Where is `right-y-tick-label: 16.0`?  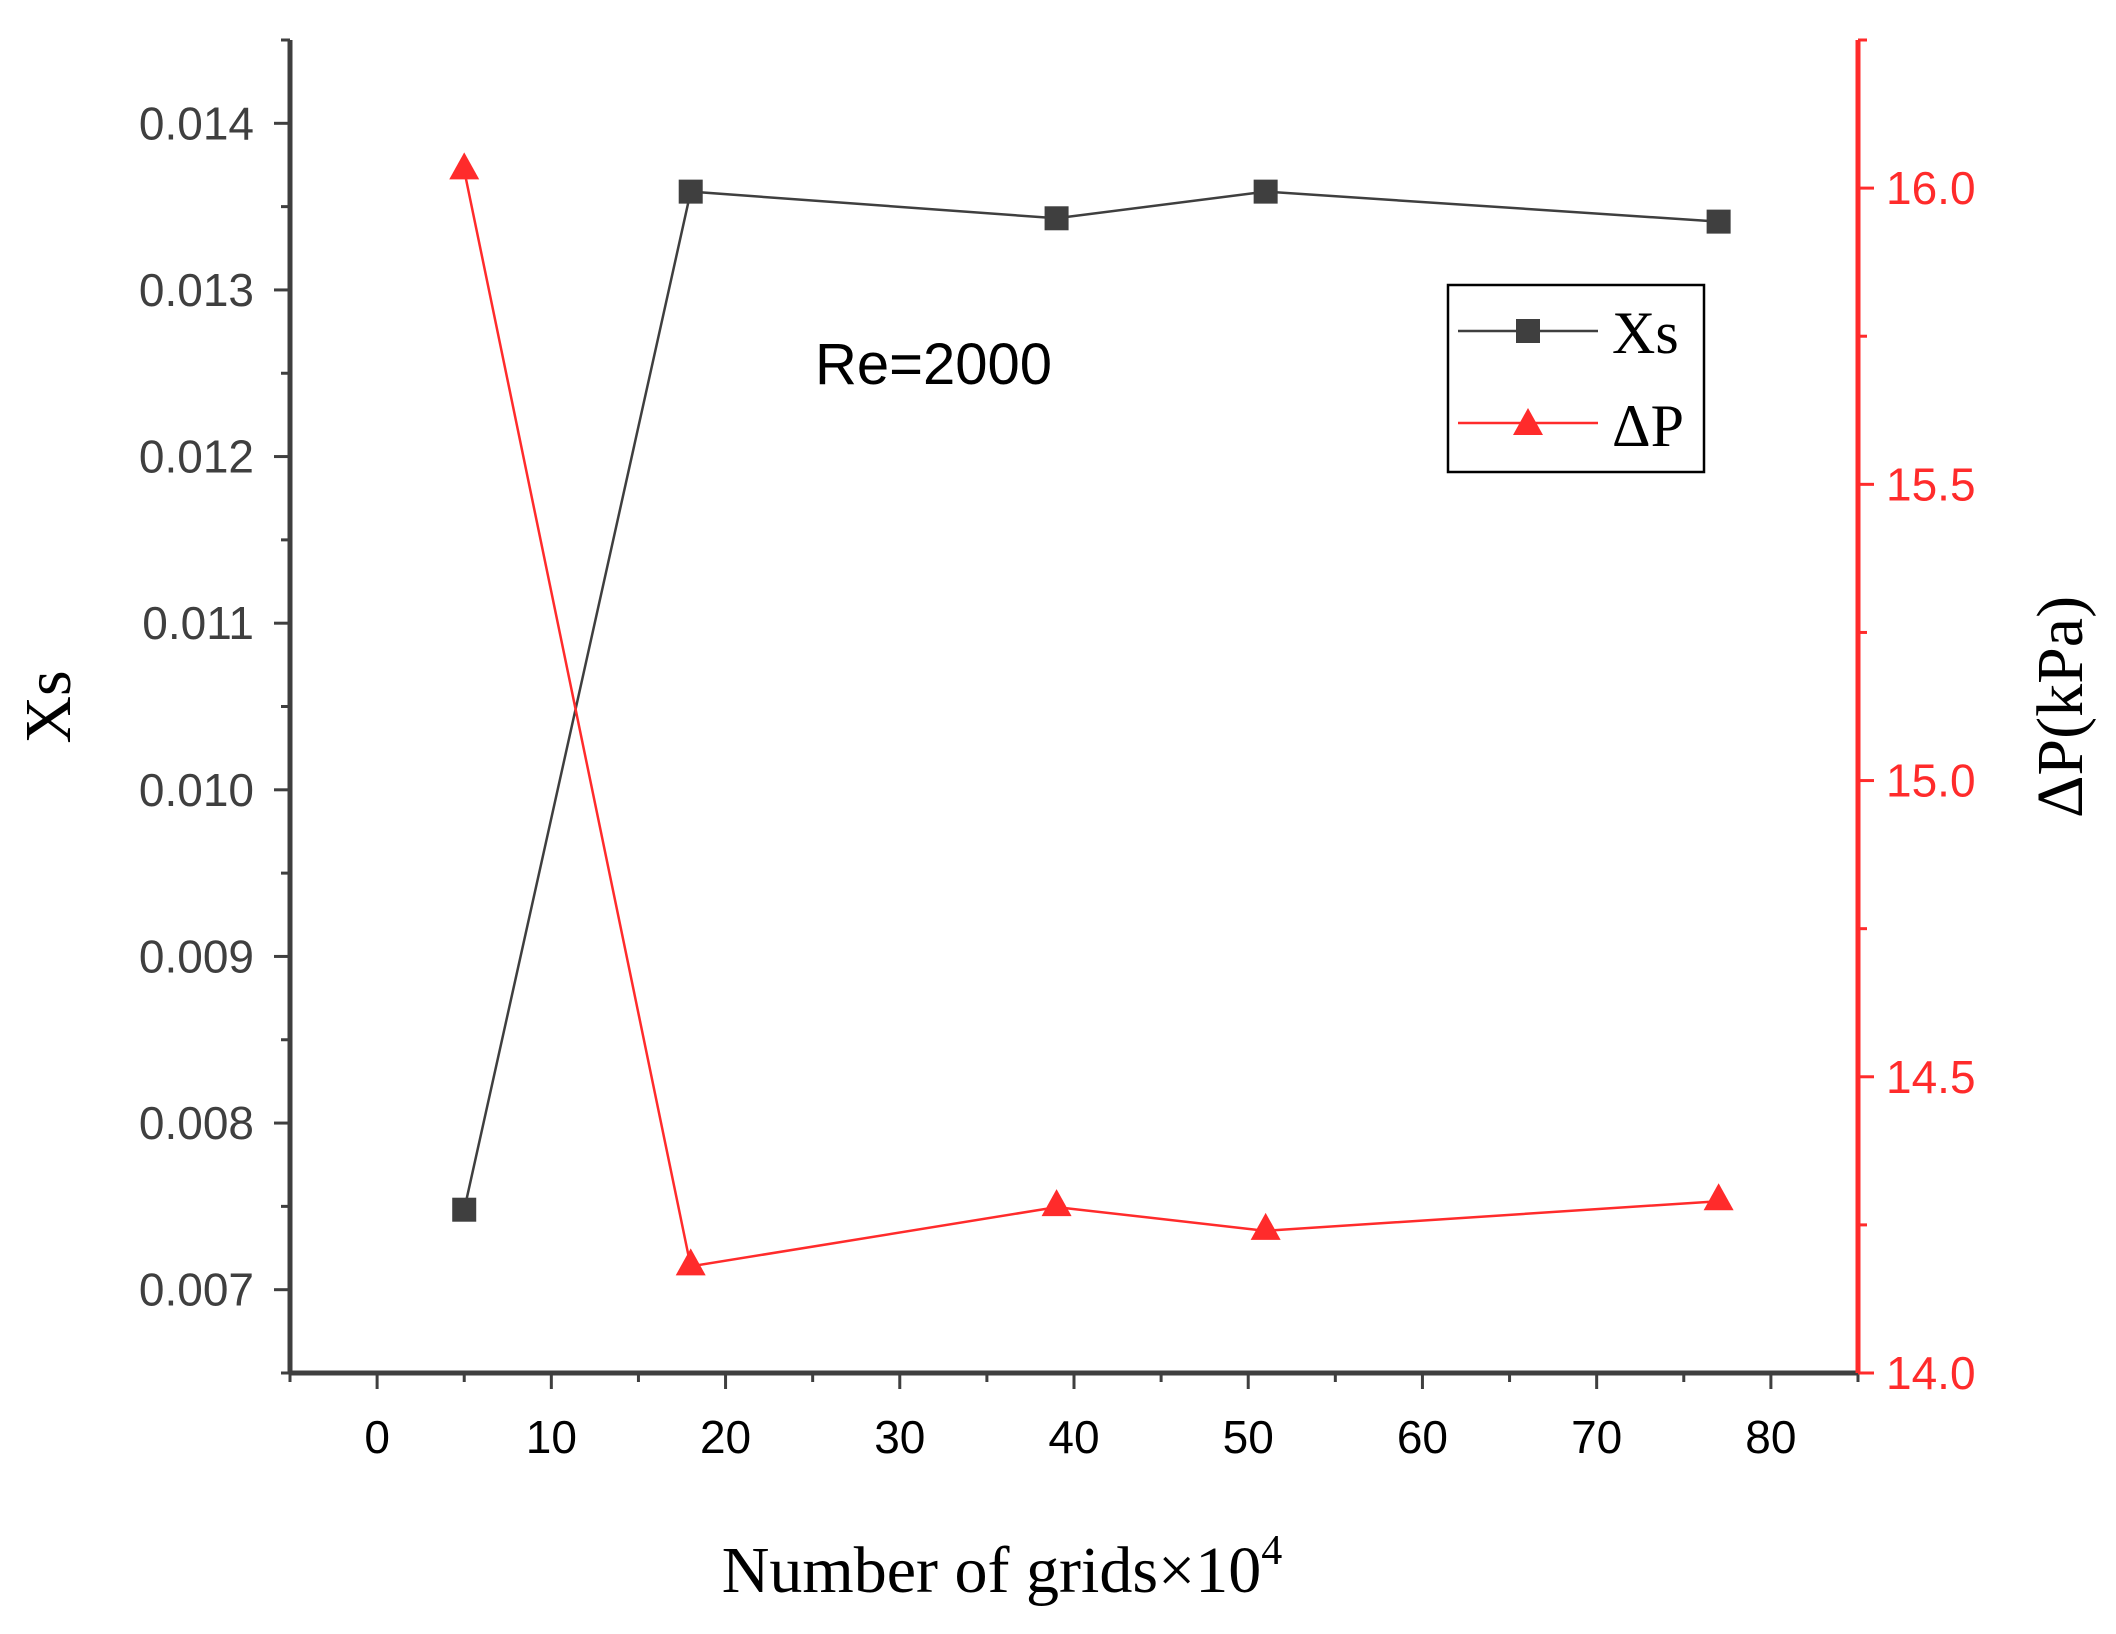 right-y-tick-label: 16.0 is located at coordinates (1931, 188).